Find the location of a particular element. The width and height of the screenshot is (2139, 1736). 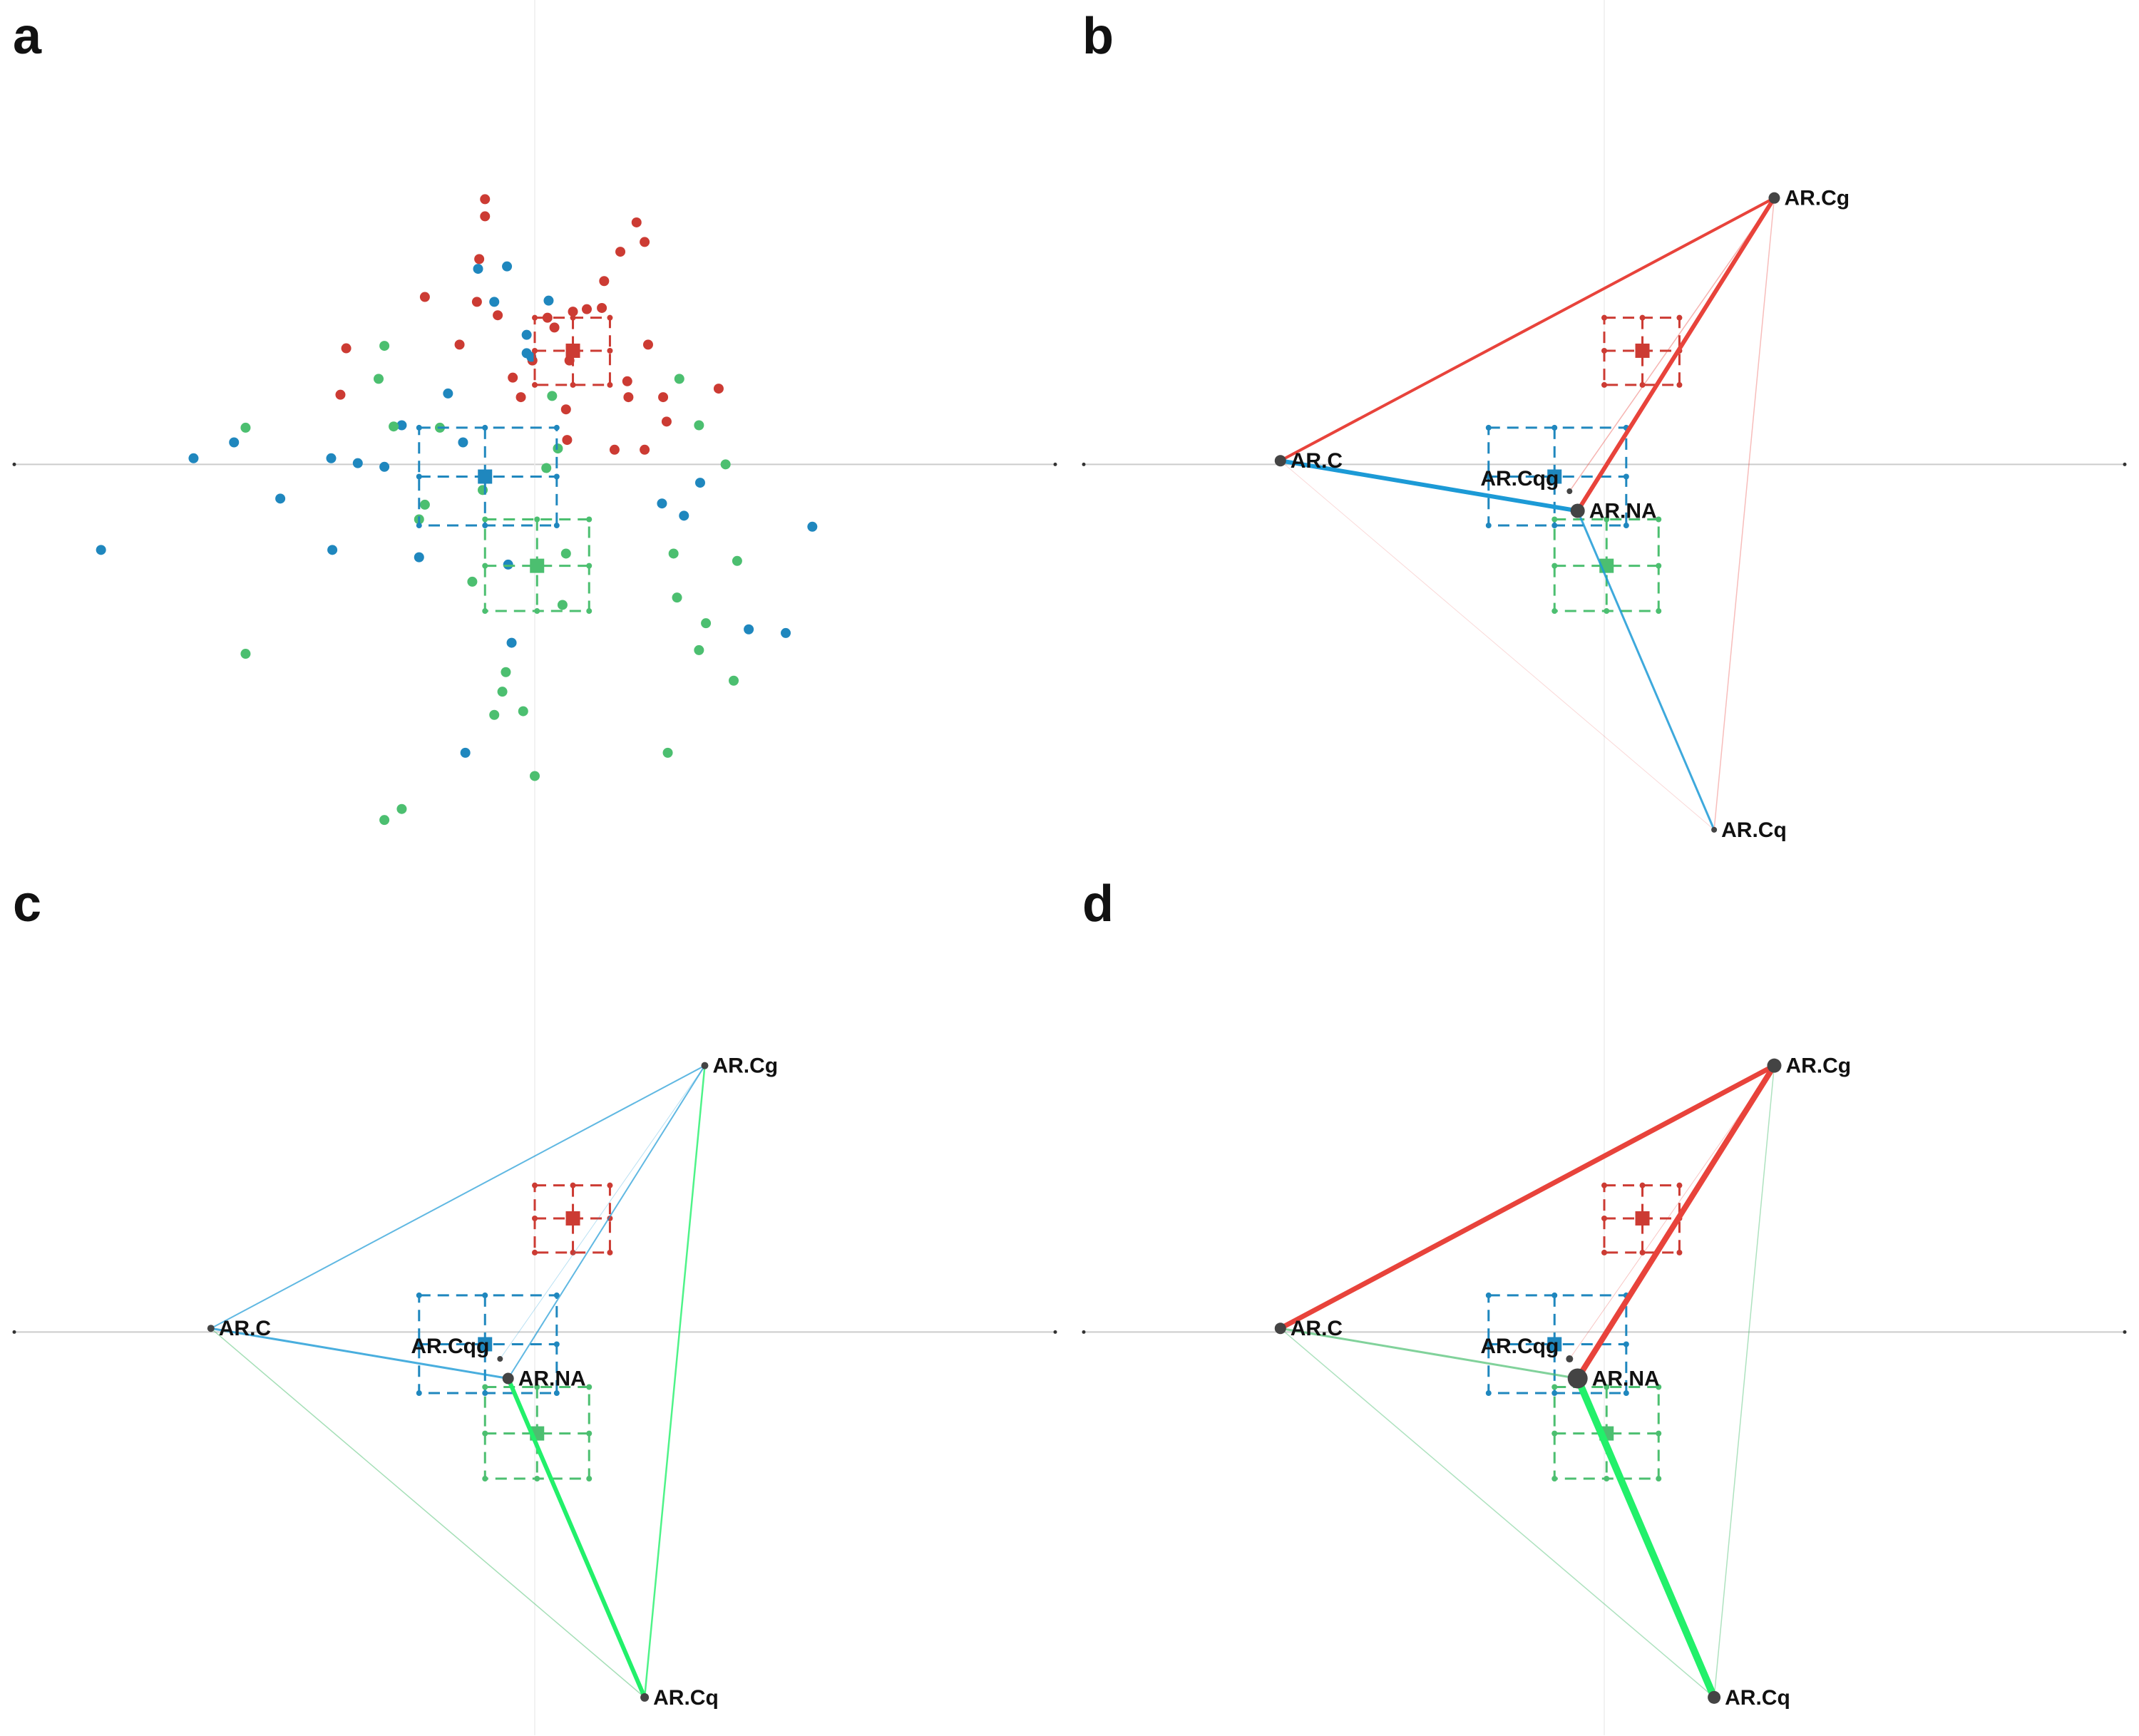

panel-label-d: d is located at coordinates (1098, 904).